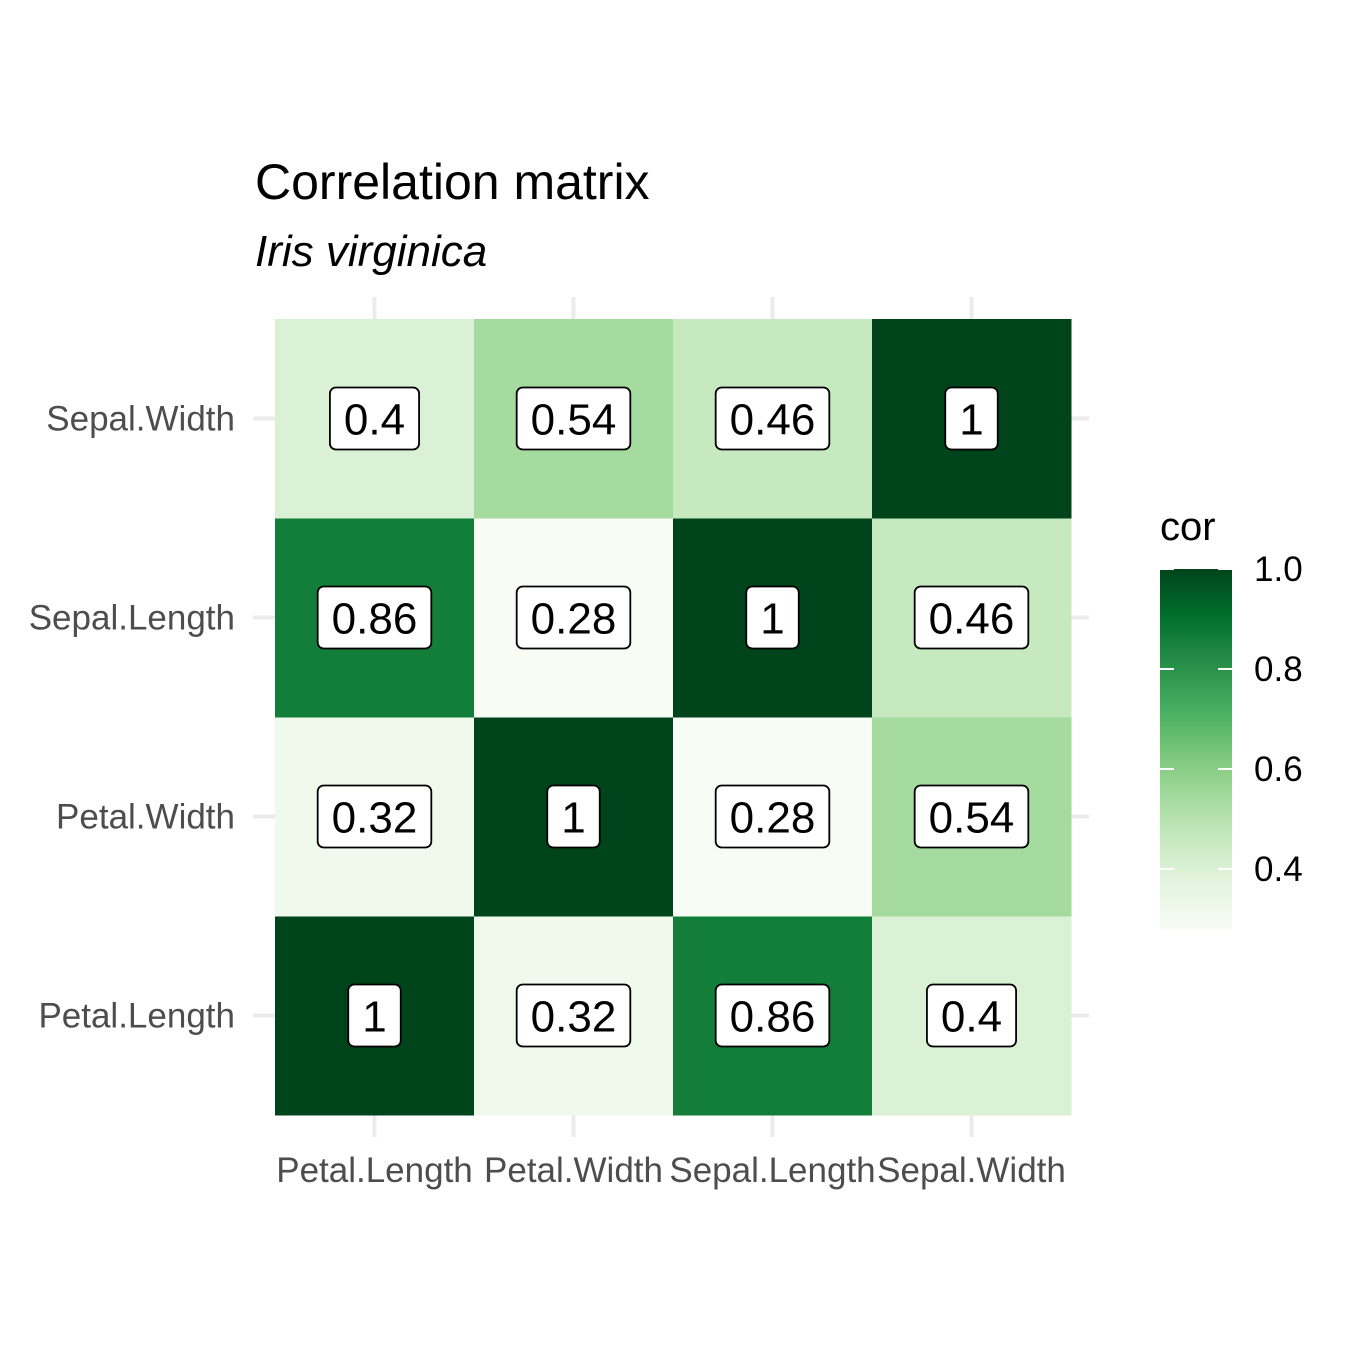  Describe the element at coordinates (132, 618) in the screenshot. I see `y-tick-label: Sepal.Length` at that location.